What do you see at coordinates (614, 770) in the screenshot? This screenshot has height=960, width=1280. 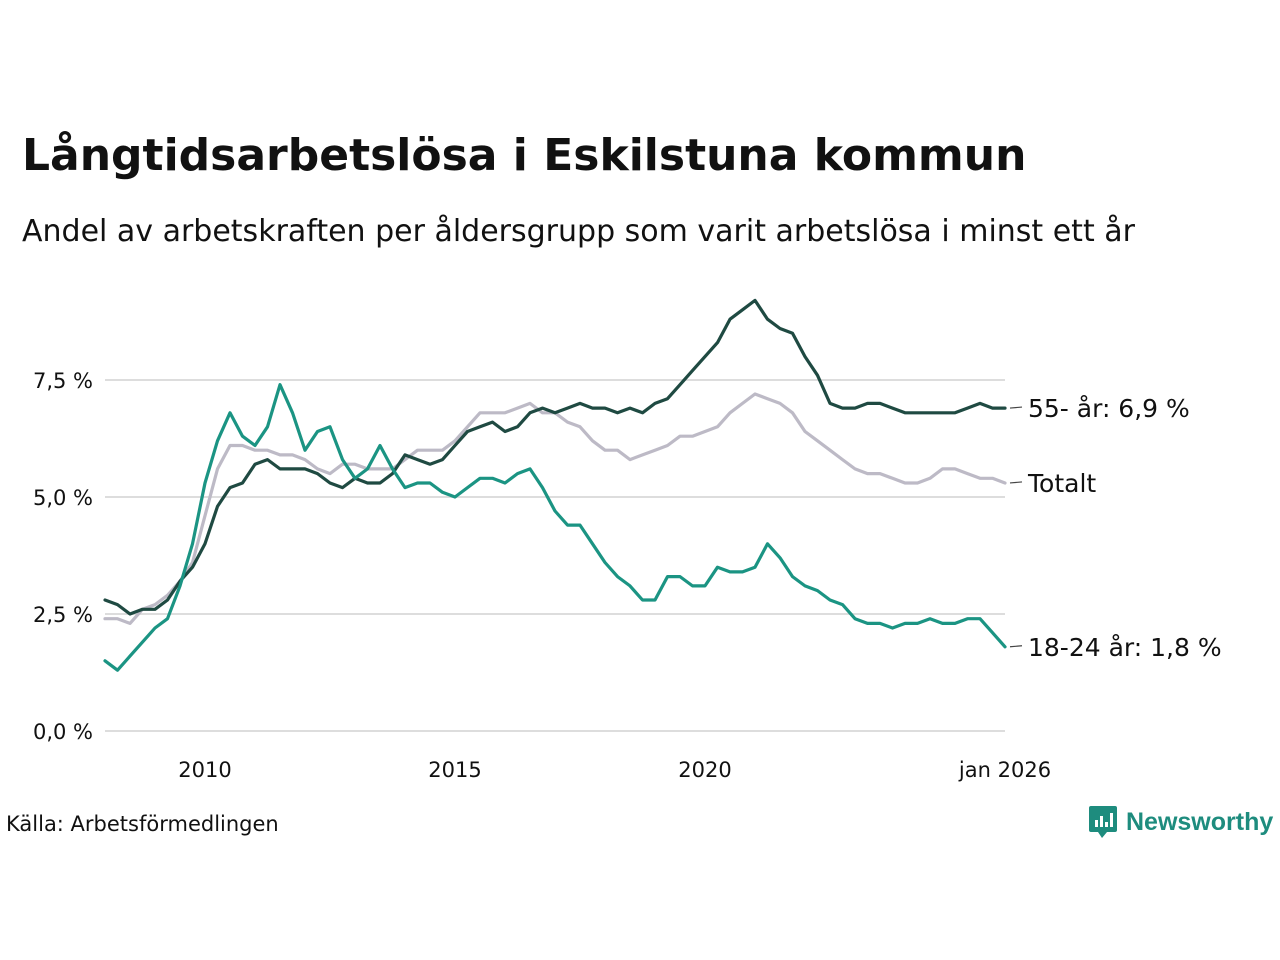 I see `x-axis: 2010 2015 2020 jan 2026` at bounding box center [614, 770].